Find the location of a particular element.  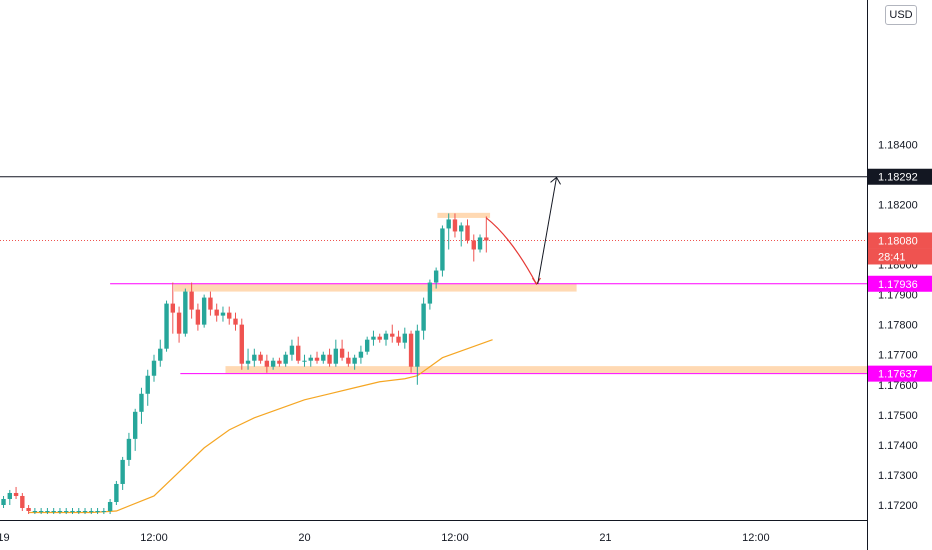

currency-button: USD is located at coordinates (901, 15).